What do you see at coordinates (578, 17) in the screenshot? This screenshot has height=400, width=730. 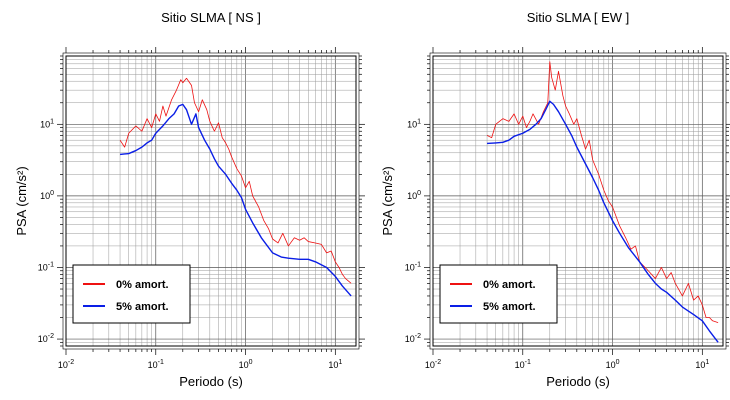 I see `chart-title: Sitio SLMA [ EW ]` at bounding box center [578, 17].